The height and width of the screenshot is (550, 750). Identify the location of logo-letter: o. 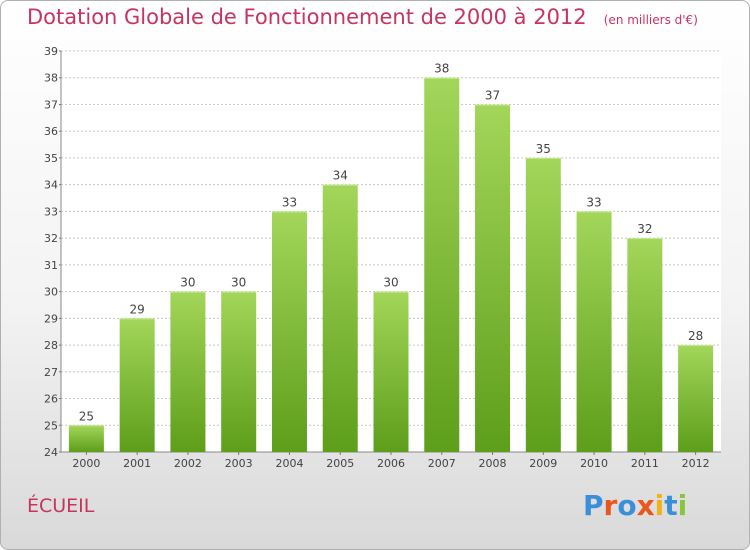
(627, 505).